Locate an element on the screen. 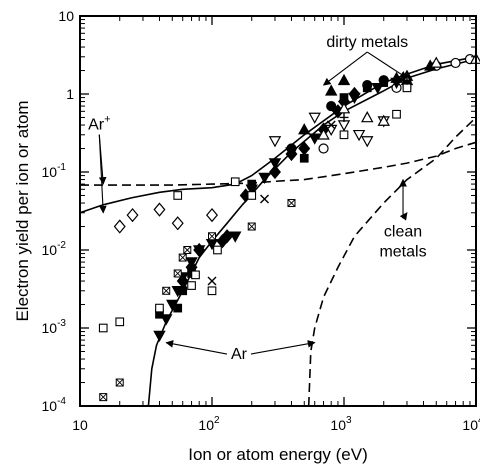  y-tick-label: 10⁻⁴ is located at coordinates (54, 405).